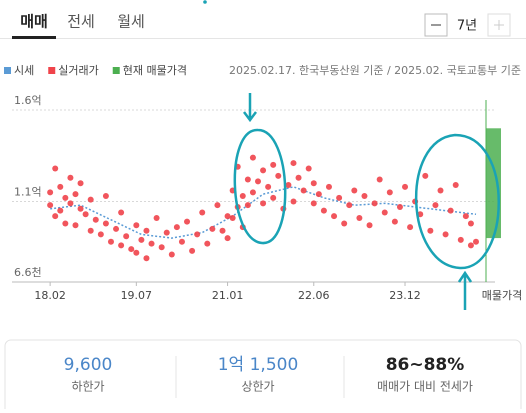  Describe the element at coordinates (405, 295) in the screenshot. I see `x-tick-label: 23.12` at that location.